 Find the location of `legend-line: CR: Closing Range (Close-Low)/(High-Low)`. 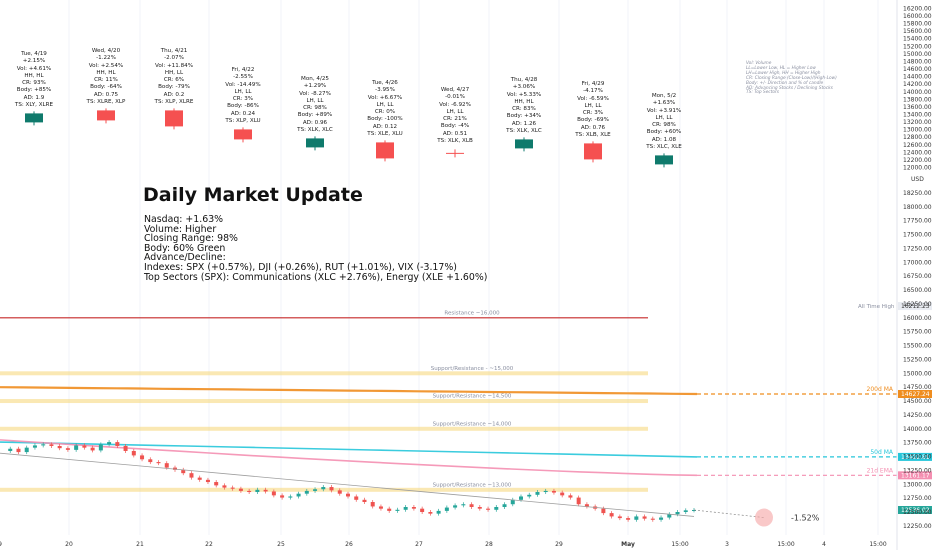

legend-line: CR: Closing Range (Close-Low)/(High-Low) is located at coordinates (791, 78).